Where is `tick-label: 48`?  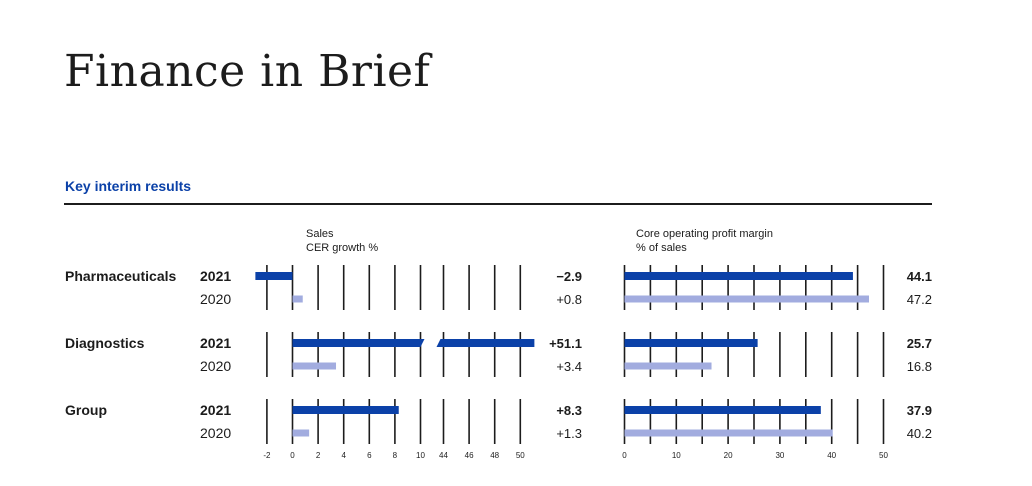 tick-label: 48 is located at coordinates (494, 455).